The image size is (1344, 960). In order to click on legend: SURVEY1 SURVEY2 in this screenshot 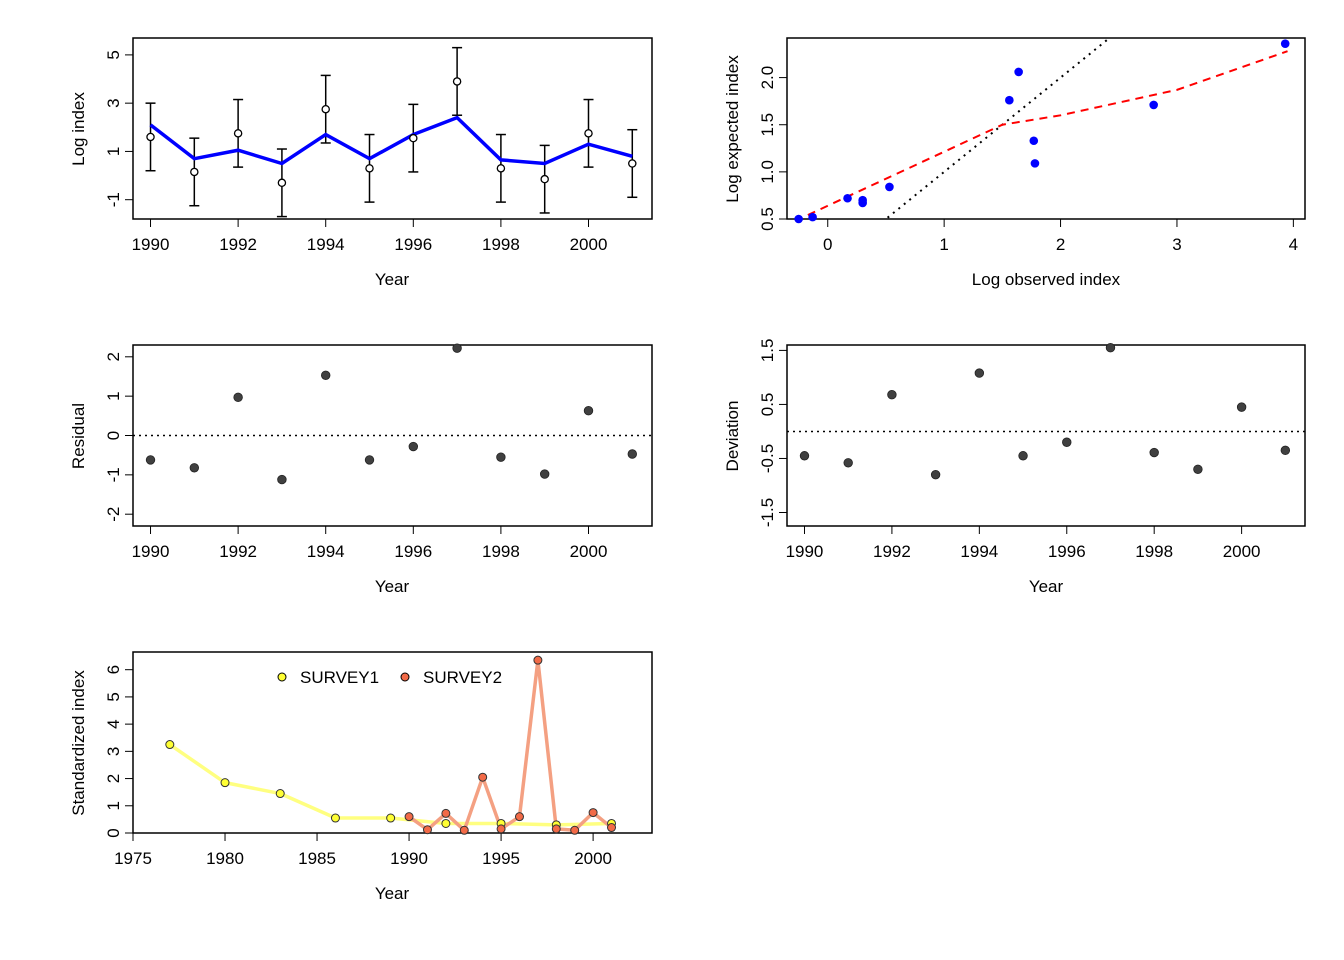, I will do `click(389, 677)`.